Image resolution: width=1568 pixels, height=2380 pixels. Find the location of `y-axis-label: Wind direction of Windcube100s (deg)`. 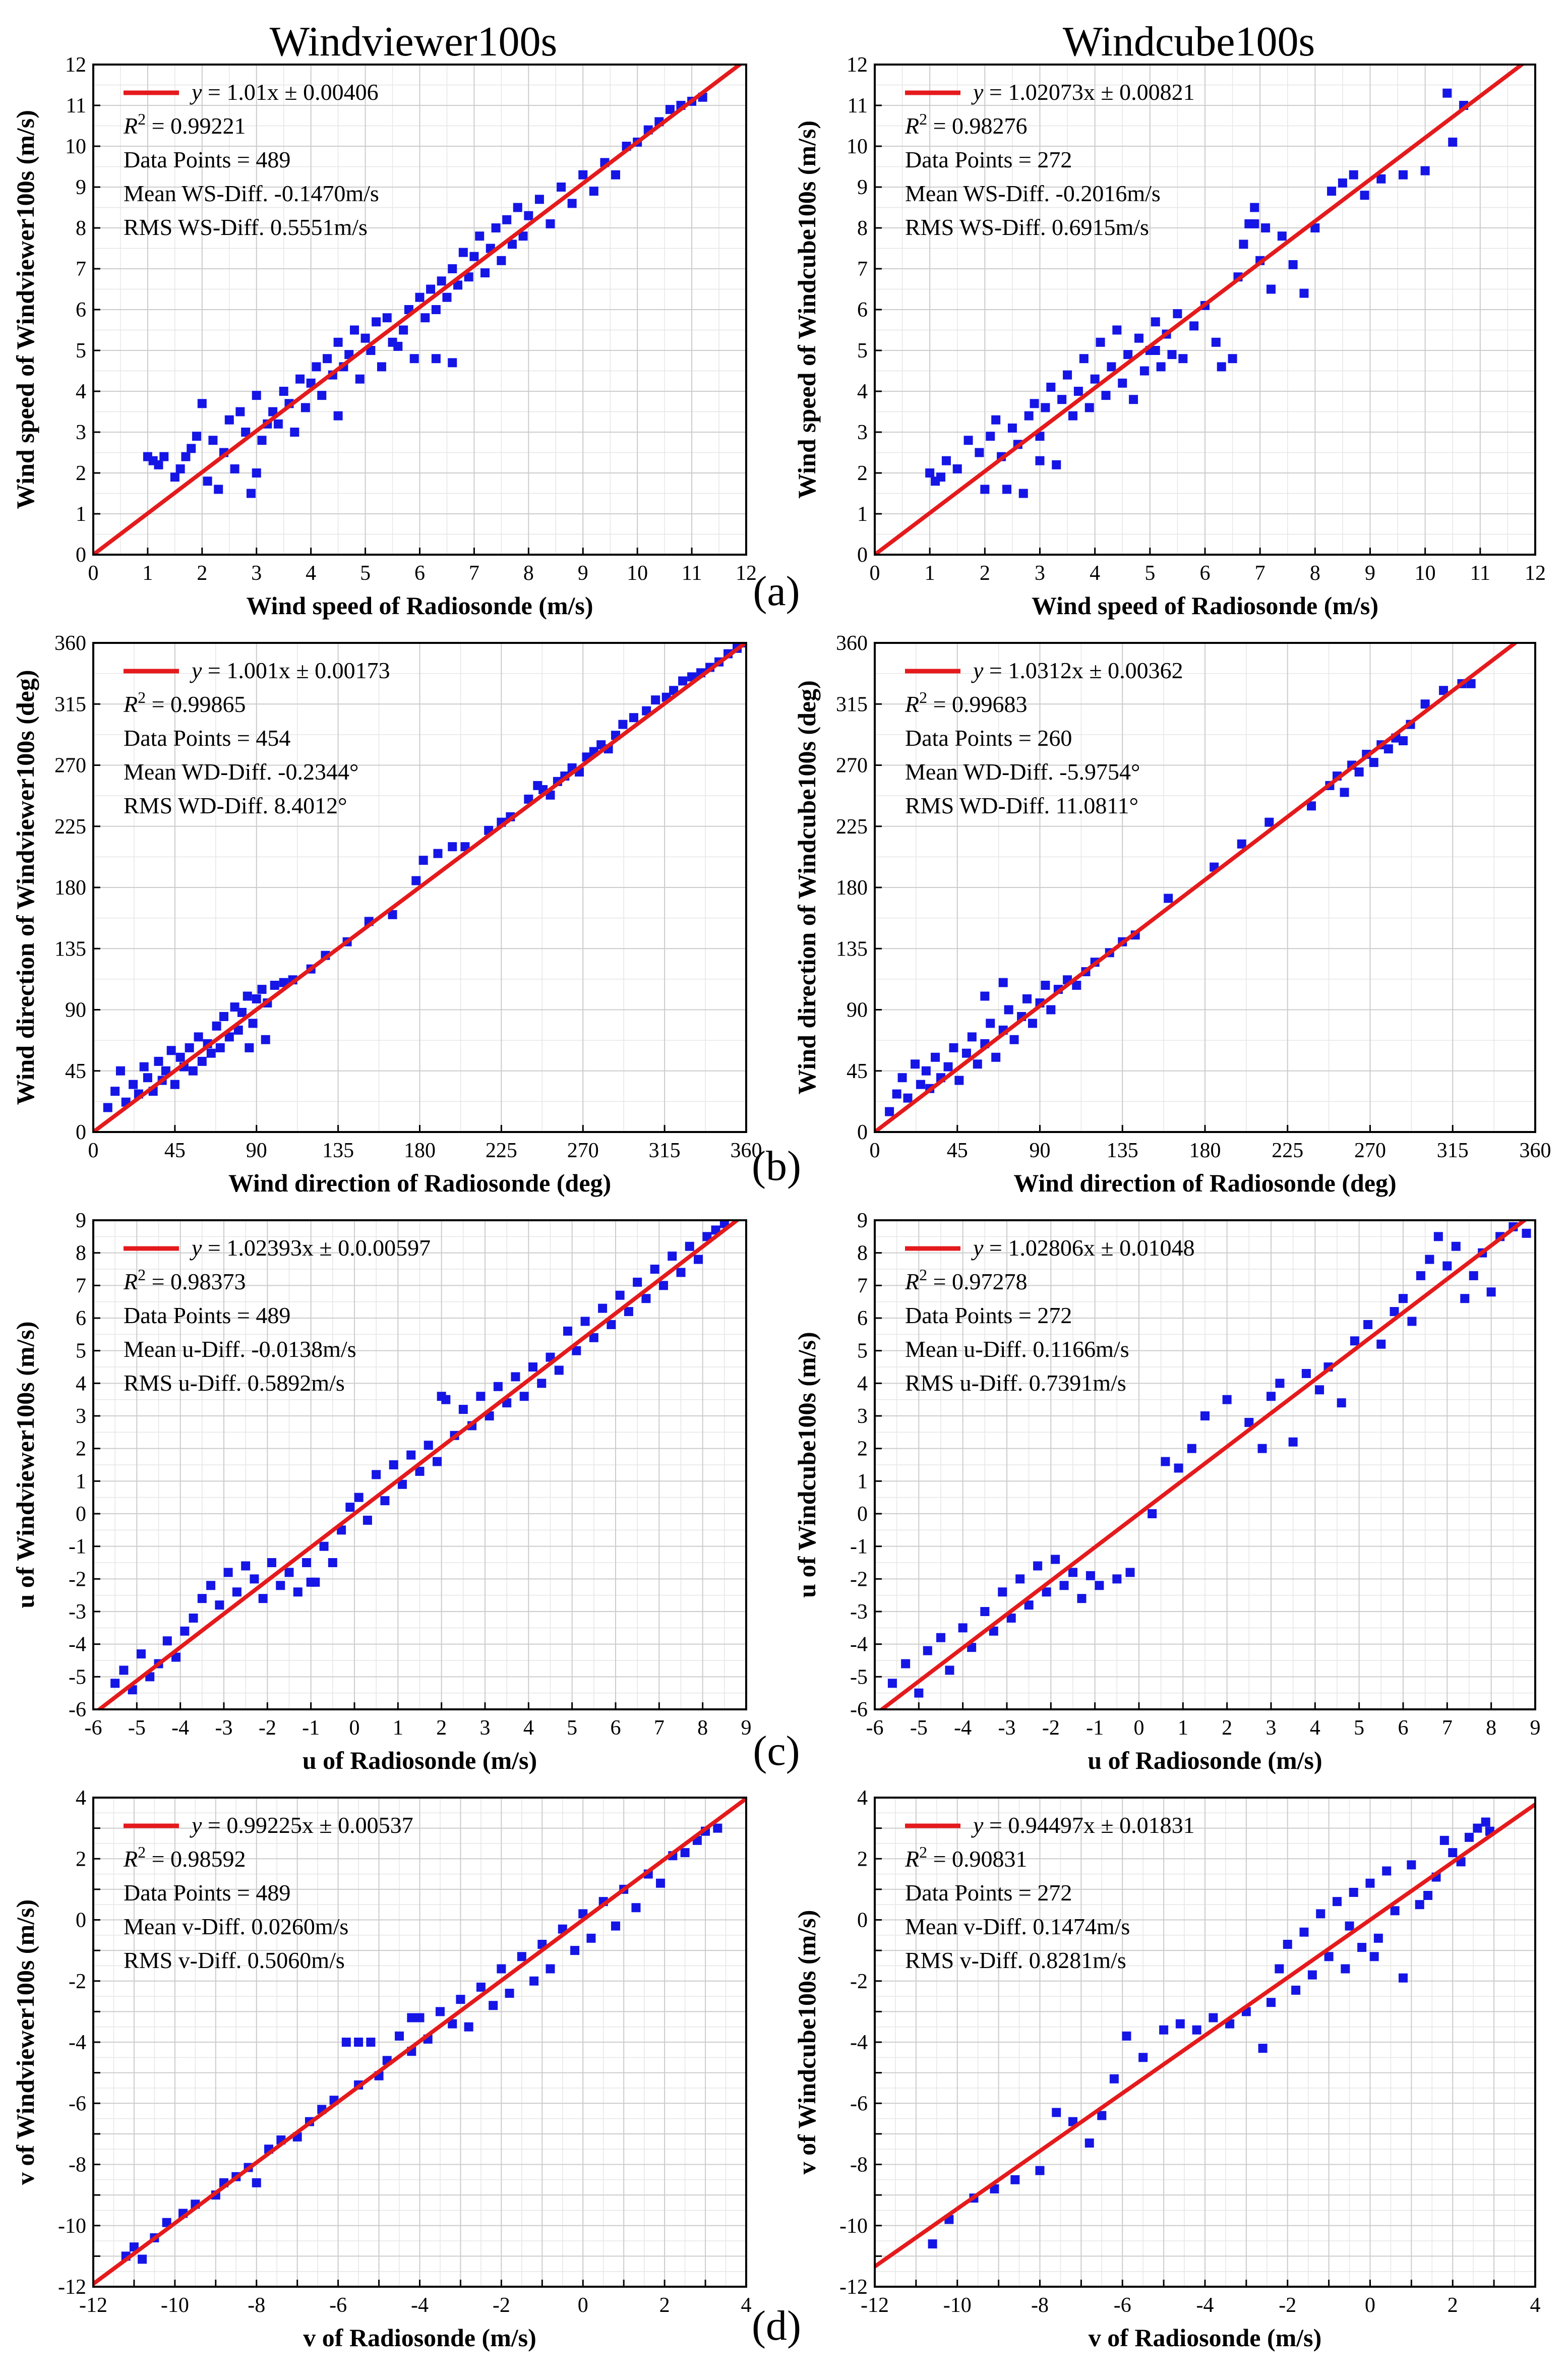

y-axis-label: Wind direction of Windcube100s (deg) is located at coordinates (807, 887).